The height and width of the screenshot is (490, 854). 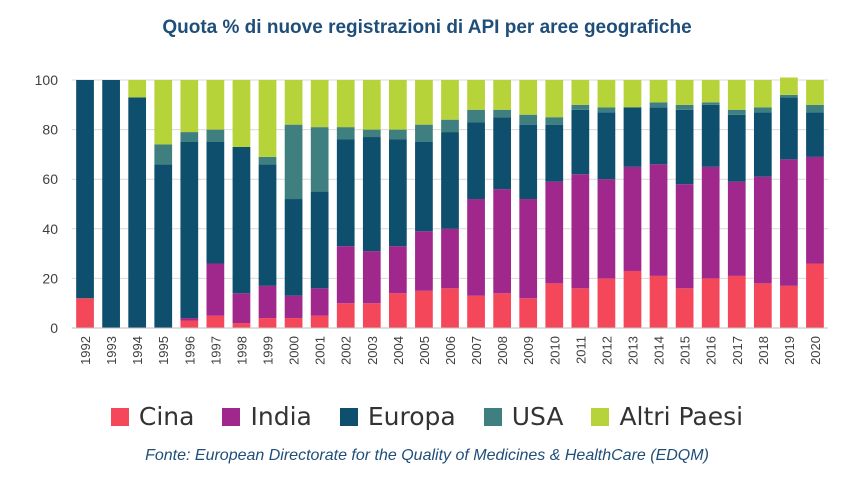 I want to click on bar-altri-paesi-2020, so click(x=815, y=92).